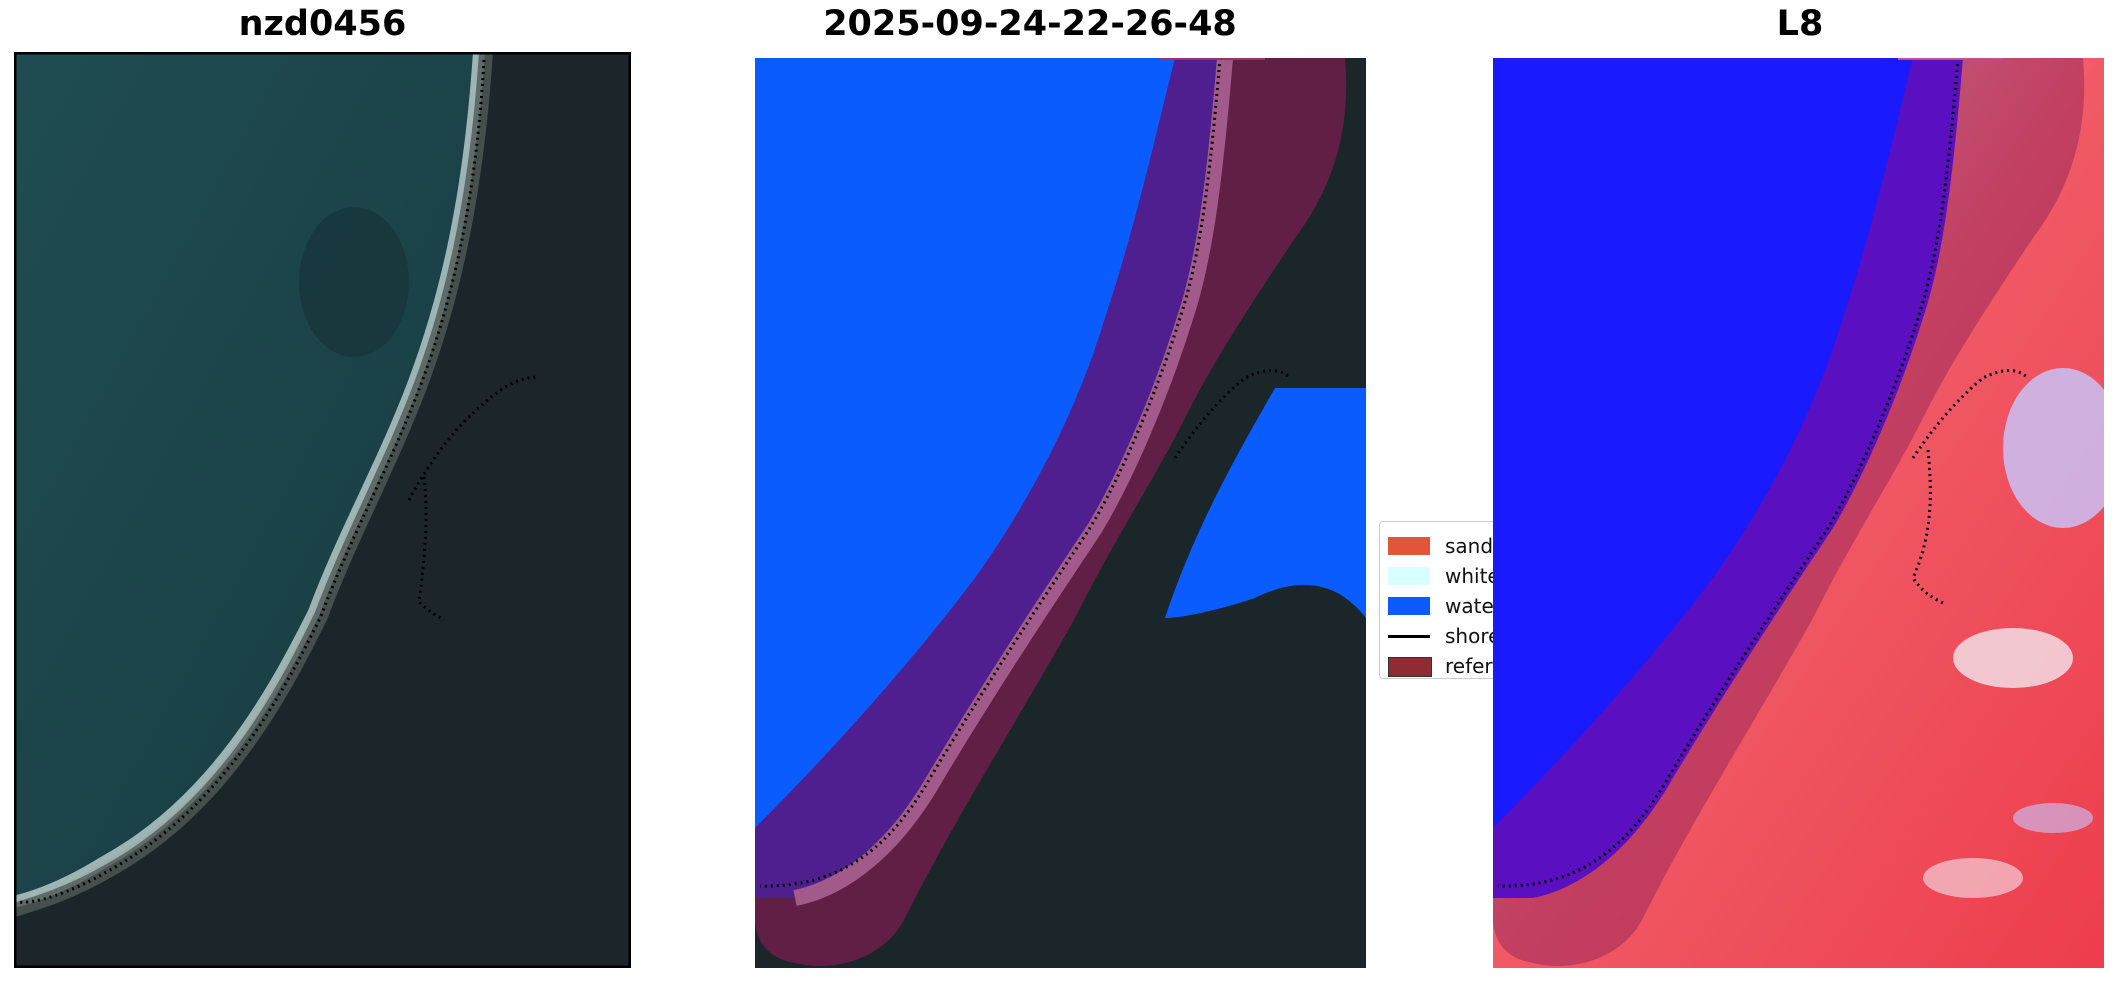 The image size is (2122, 982). Describe the element at coordinates (1469, 546) in the screenshot. I see `legend-label: sand` at that location.